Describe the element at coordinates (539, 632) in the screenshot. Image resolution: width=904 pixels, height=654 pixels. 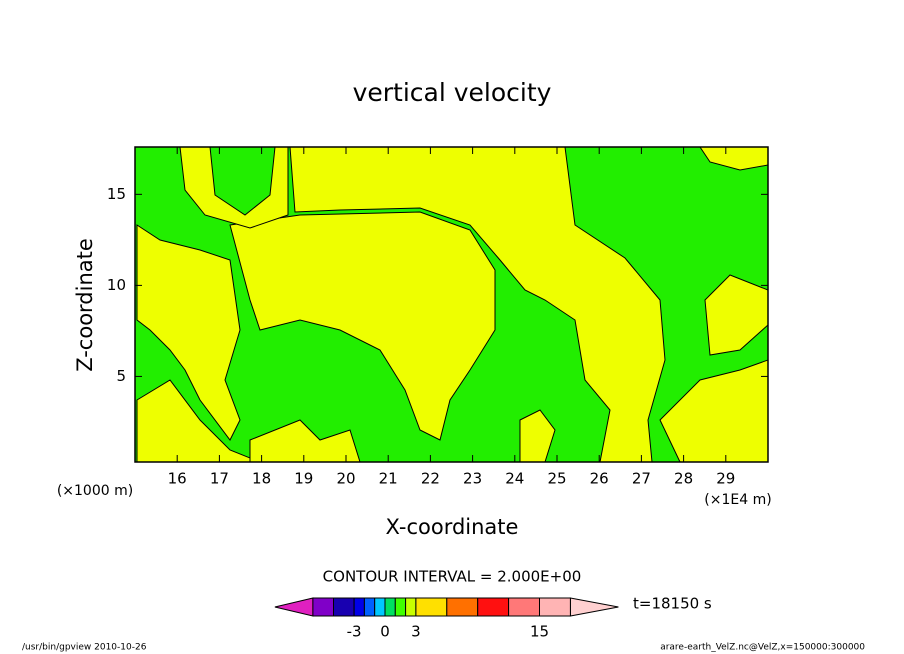
I see `colorbar-tick-label: 15` at that location.